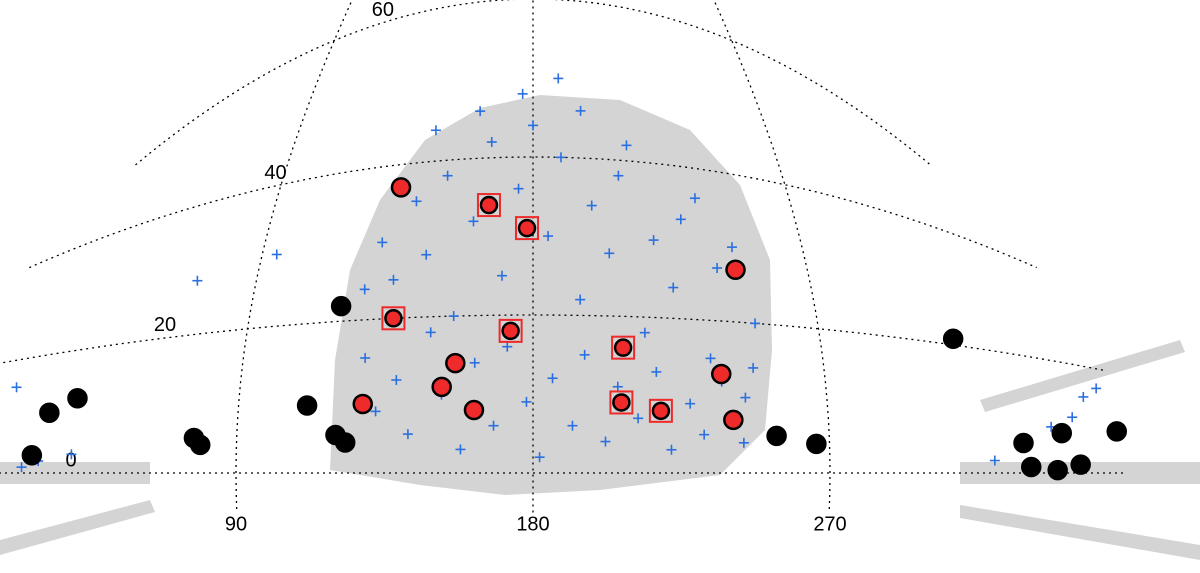 The height and width of the screenshot is (573, 1200). What do you see at coordinates (236, 524) in the screenshot?
I see `x-tick-label: 90` at bounding box center [236, 524].